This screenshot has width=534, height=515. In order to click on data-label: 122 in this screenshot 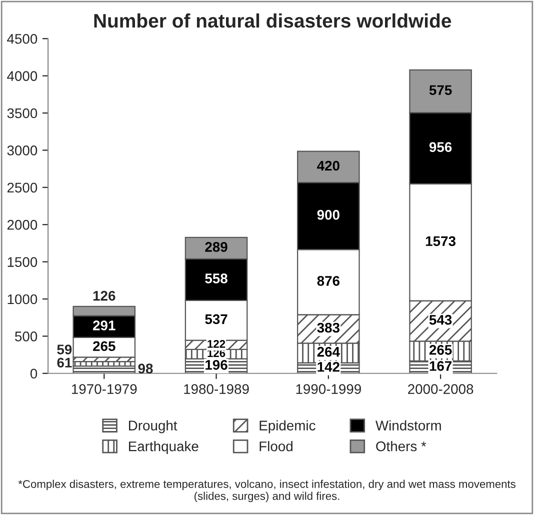, I will do `click(217, 344)`.